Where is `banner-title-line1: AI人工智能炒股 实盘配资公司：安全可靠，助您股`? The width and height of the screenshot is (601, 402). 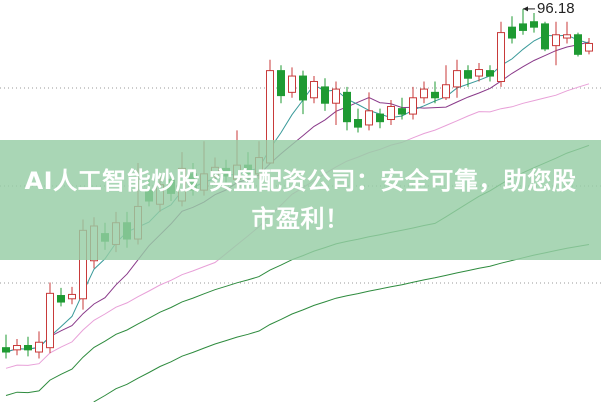 banner-title-line1: AI人工智能炒股 实盘配资公司：安全可靠，助您股 is located at coordinates (300, 181).